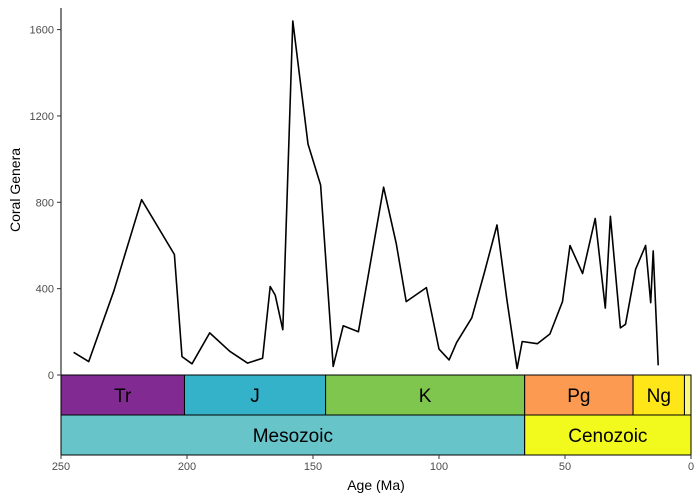 The image size is (700, 500). What do you see at coordinates (687, 395) in the screenshot?
I see `period-band-q` at bounding box center [687, 395].